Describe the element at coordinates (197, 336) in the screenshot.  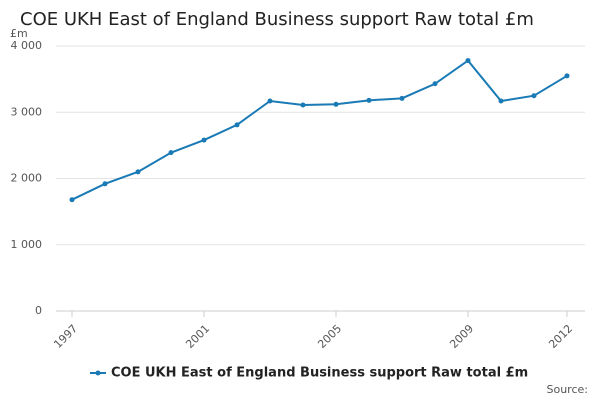
I see `x-tick-label: 2001` at that location.